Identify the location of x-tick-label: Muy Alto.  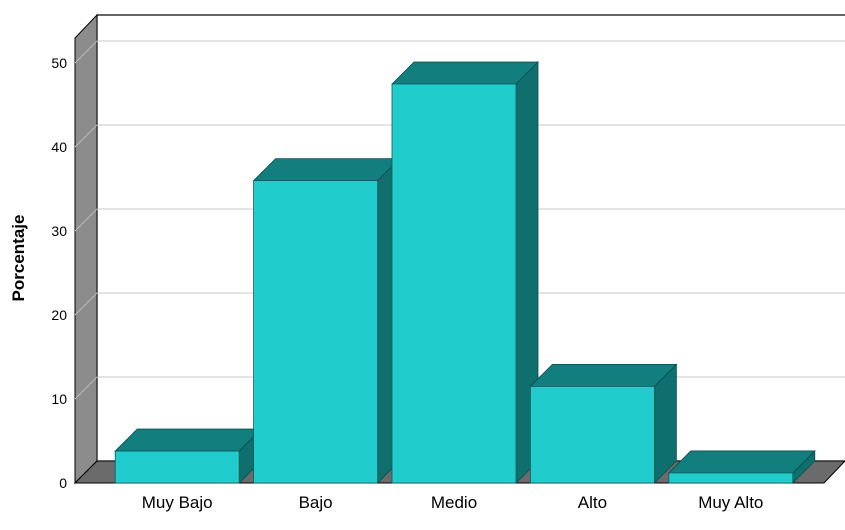
(730, 502).